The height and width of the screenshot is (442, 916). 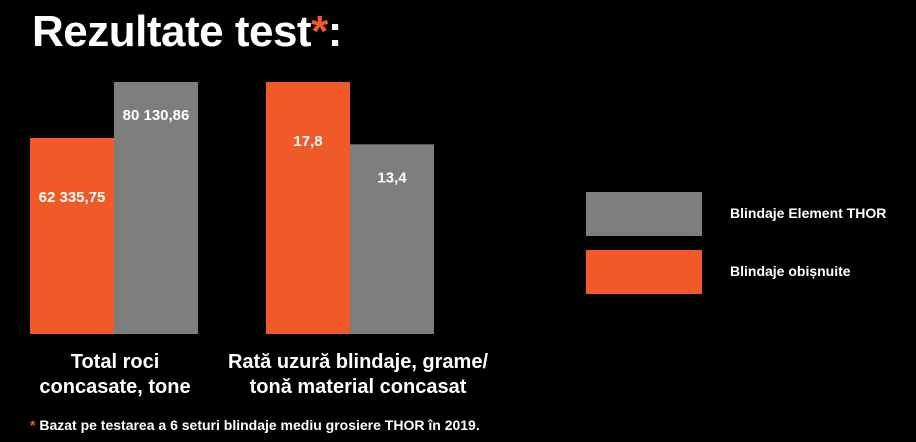 I want to click on legend-swatch-standard, so click(x=644, y=272).